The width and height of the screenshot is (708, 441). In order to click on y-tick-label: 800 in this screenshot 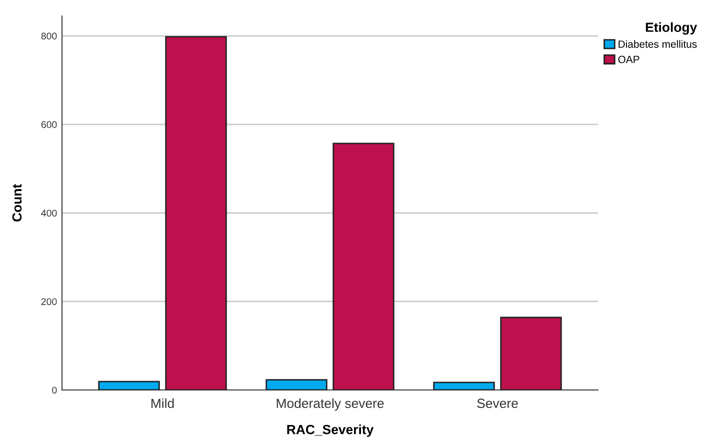, I will do `click(49, 36)`.